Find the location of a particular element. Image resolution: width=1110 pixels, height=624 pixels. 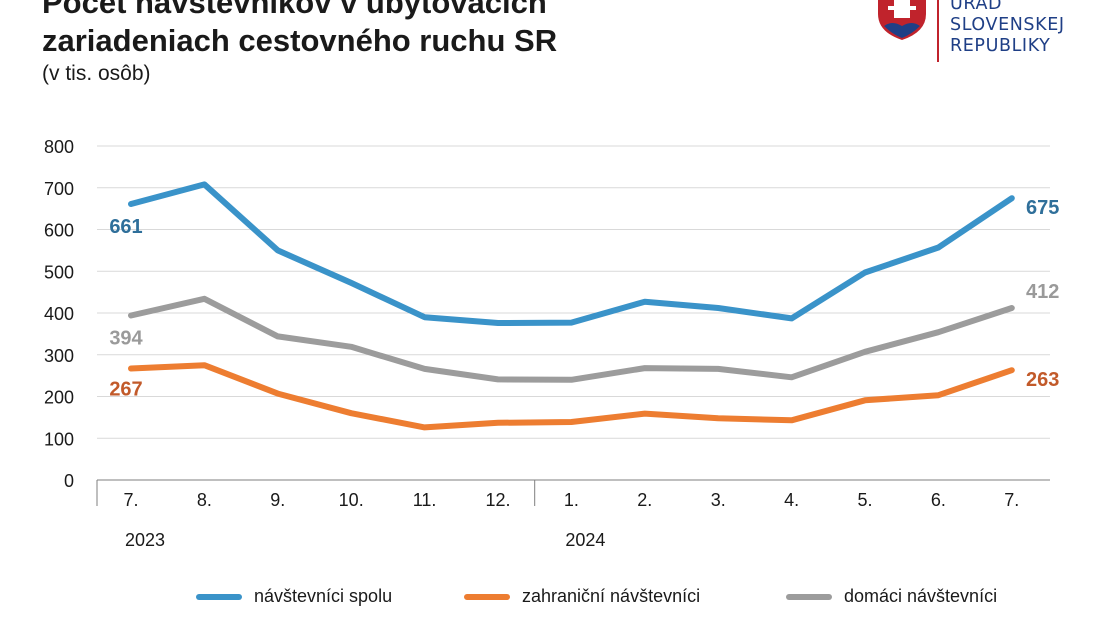

legend-item-domestic: domáci návštevníci is located at coordinates (891, 596).